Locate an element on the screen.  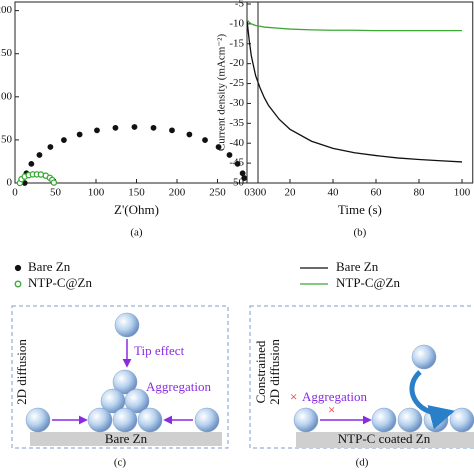
y-tick-label: 100 is located at coordinates (6, 96).